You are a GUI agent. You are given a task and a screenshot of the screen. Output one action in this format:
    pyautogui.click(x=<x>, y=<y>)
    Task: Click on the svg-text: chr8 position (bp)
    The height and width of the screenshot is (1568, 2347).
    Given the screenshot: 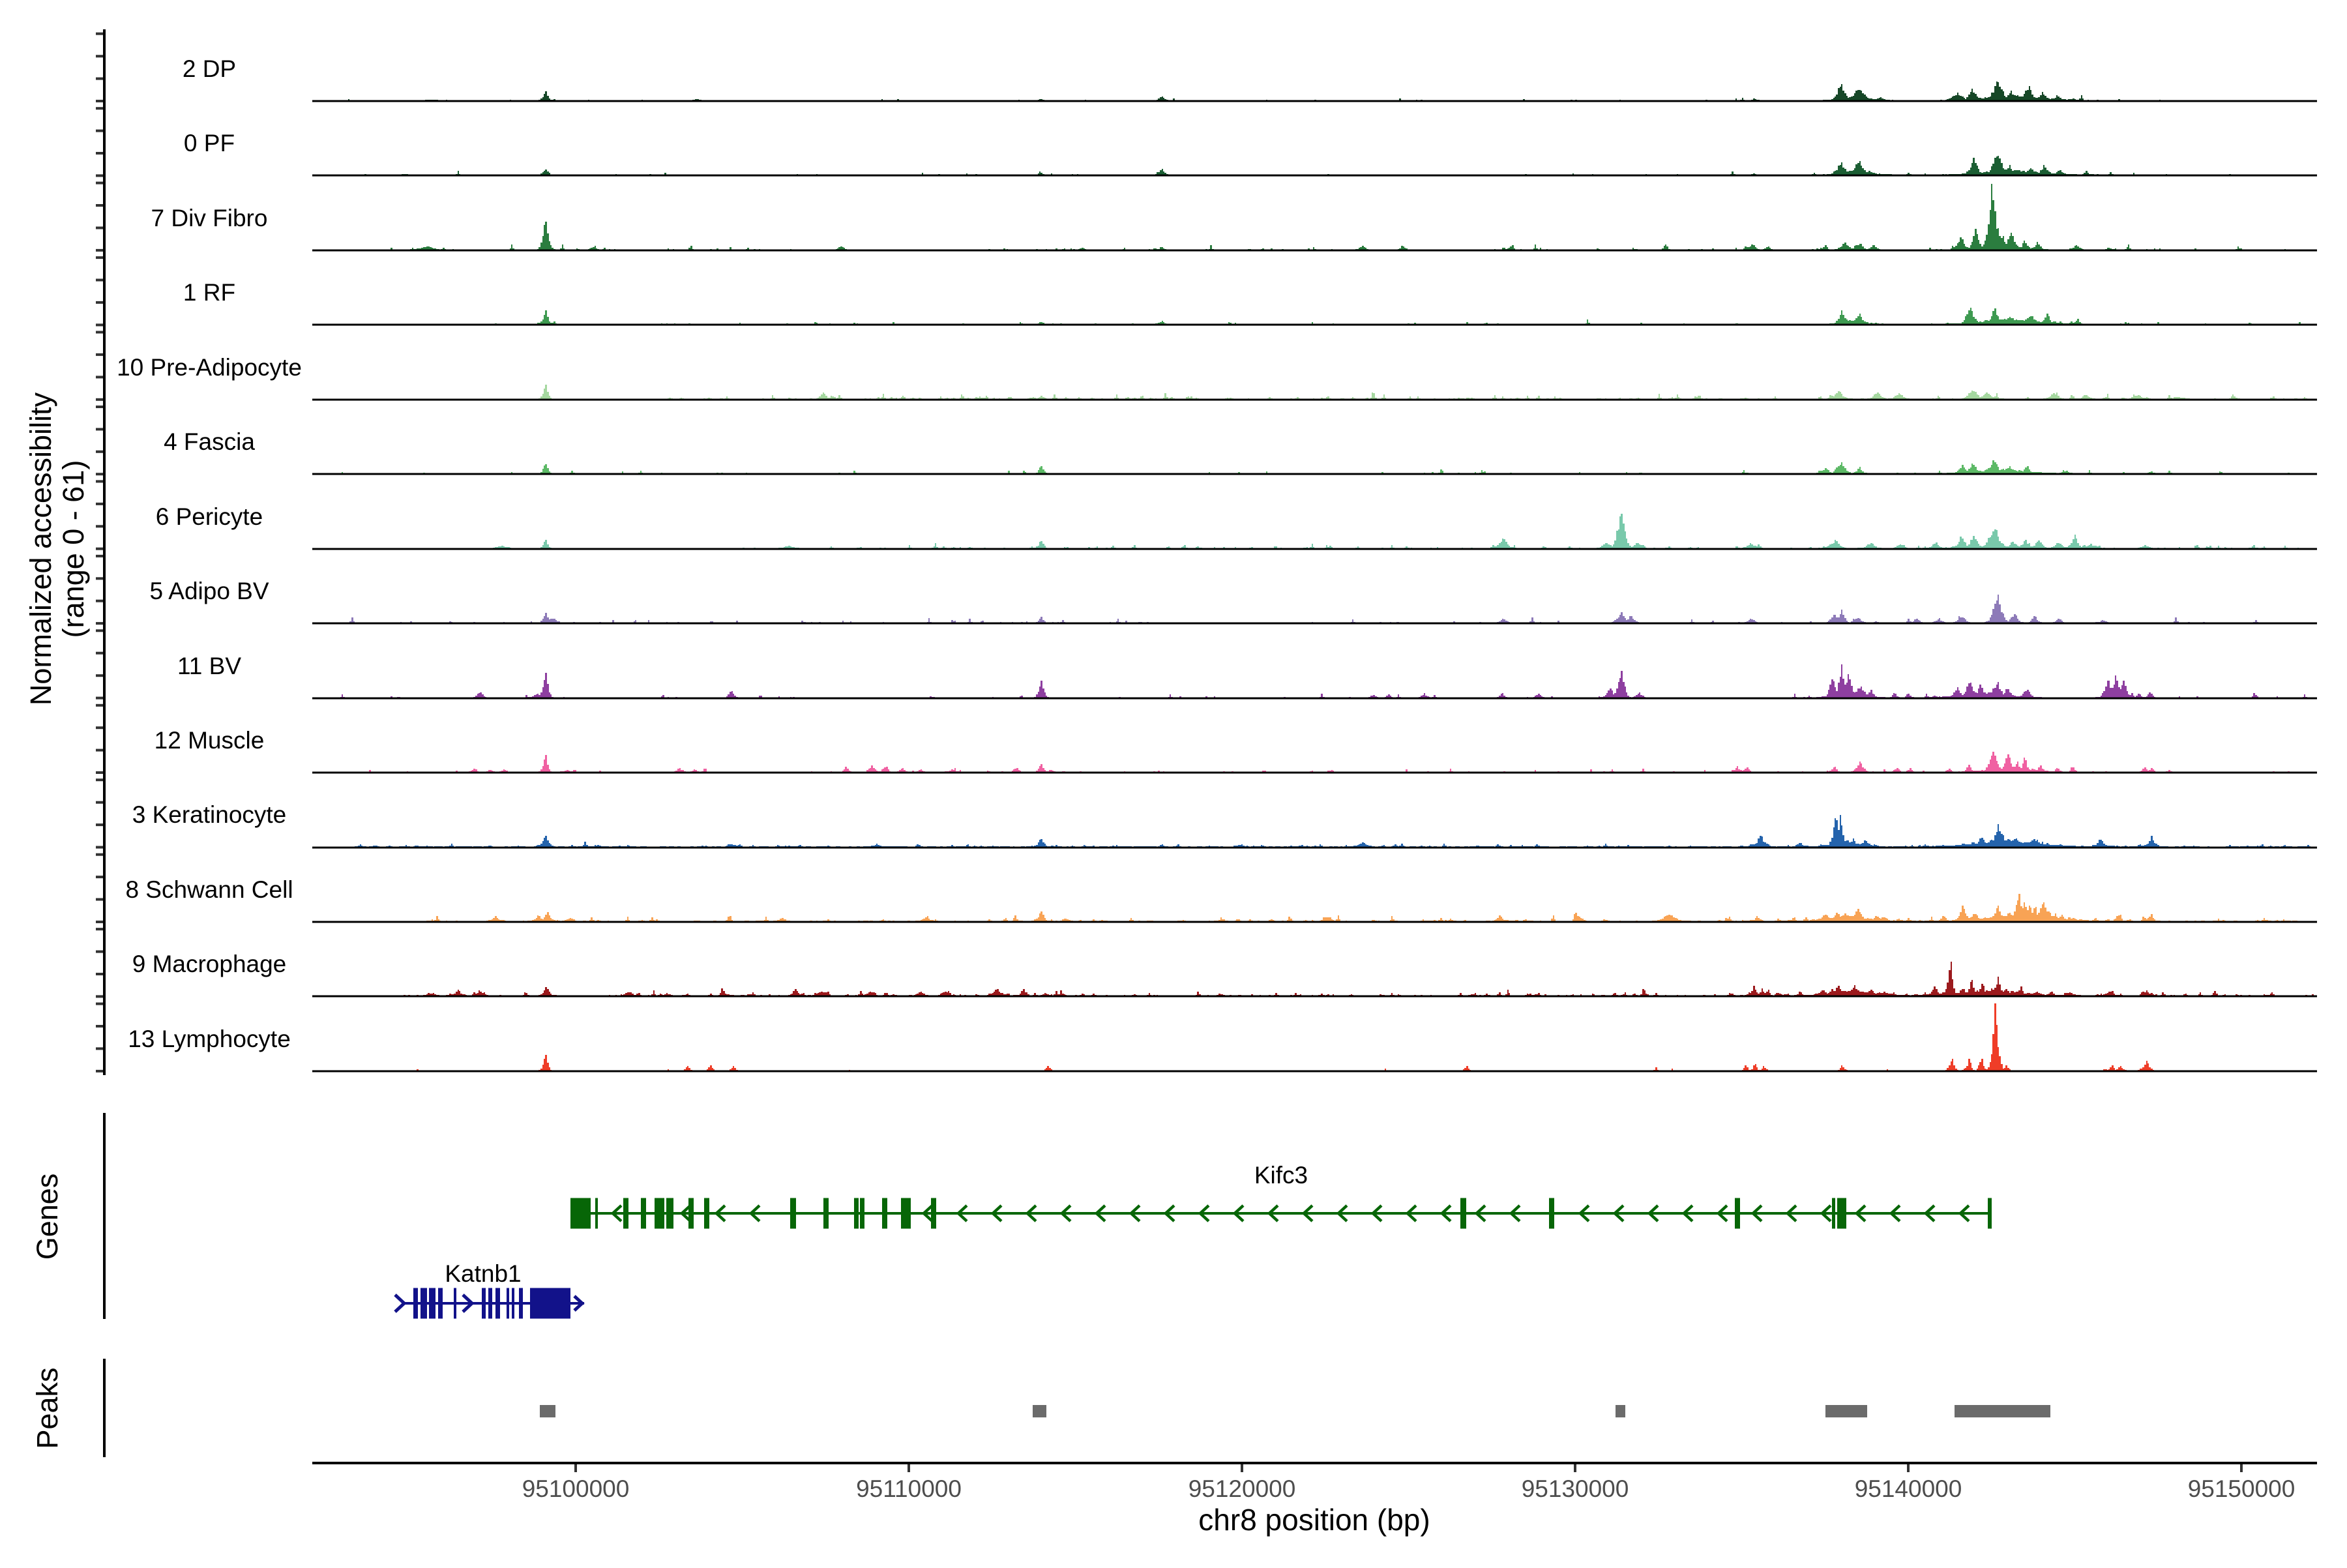 What is the action you would take?
    pyautogui.click(x=1314, y=1520)
    